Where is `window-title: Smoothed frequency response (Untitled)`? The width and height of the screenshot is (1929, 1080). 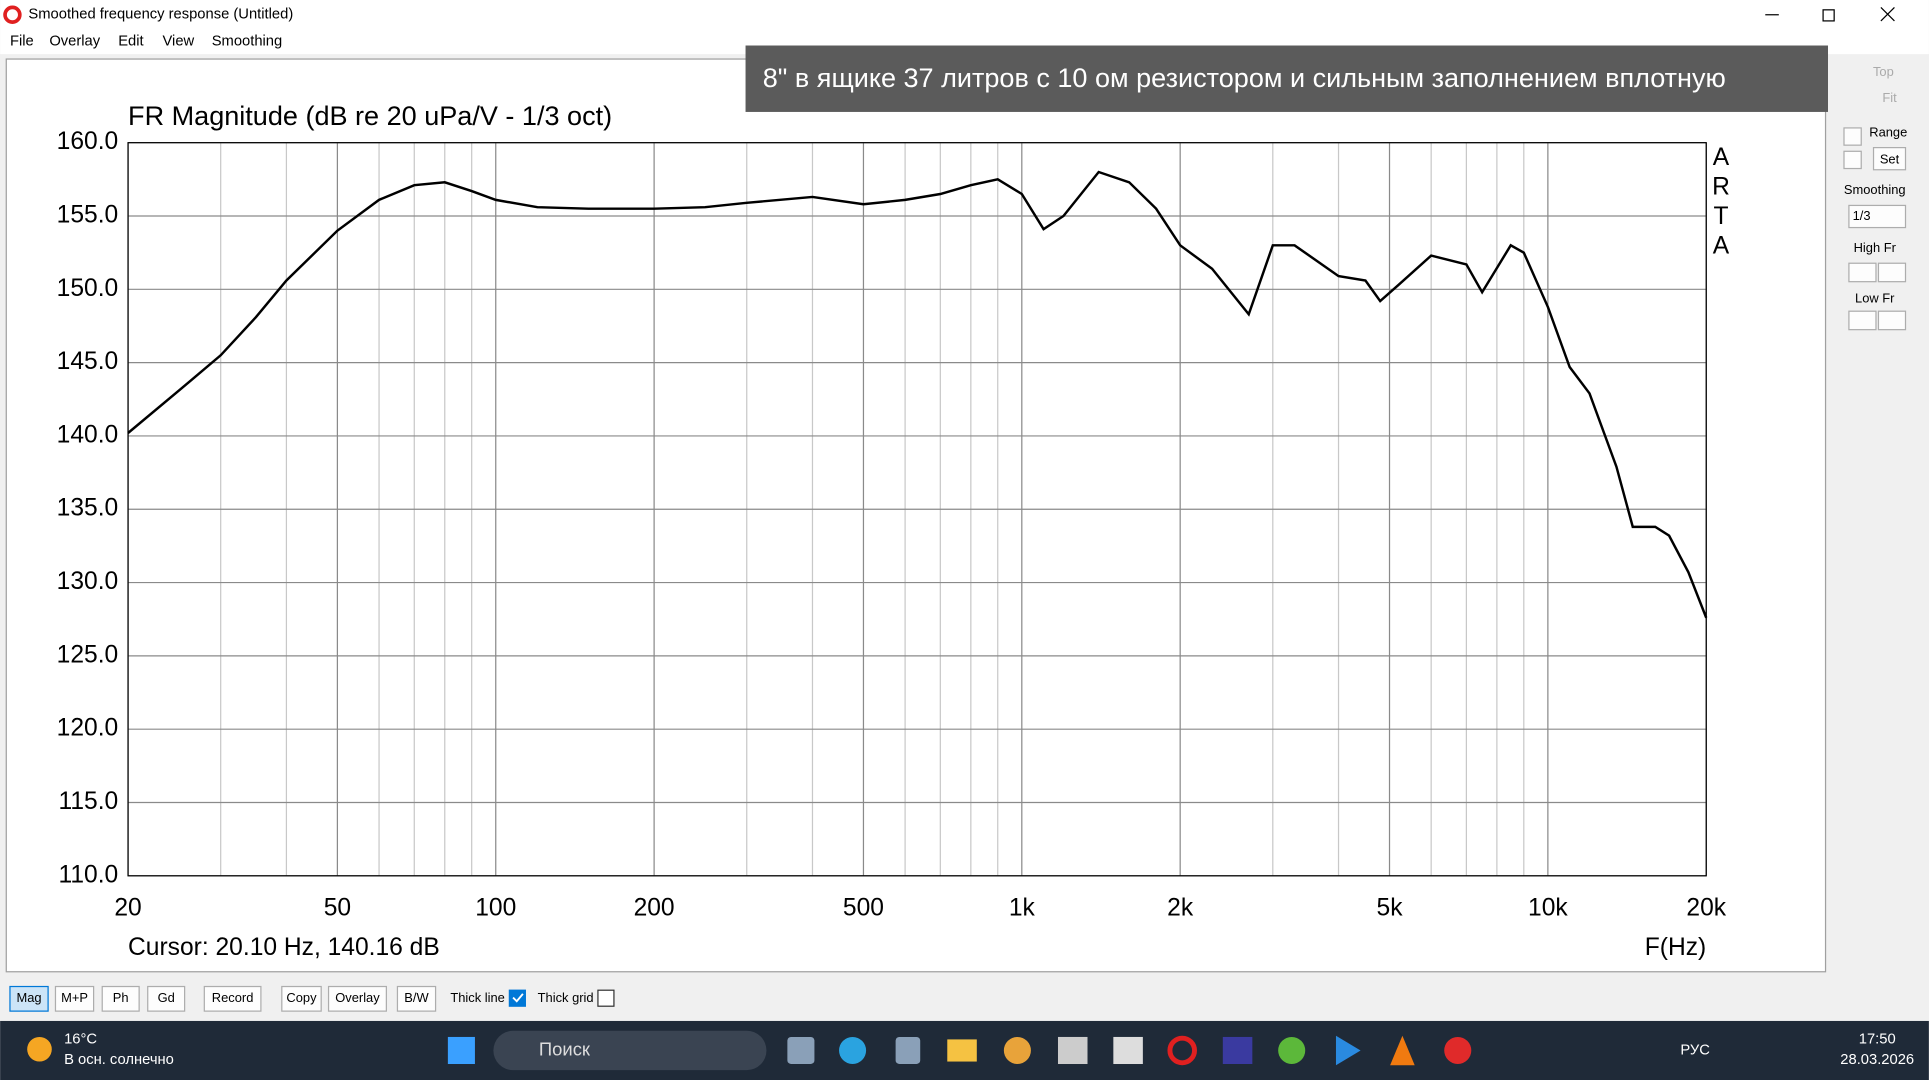 window-title: Smoothed frequency response (Untitled) is located at coordinates (160, 15).